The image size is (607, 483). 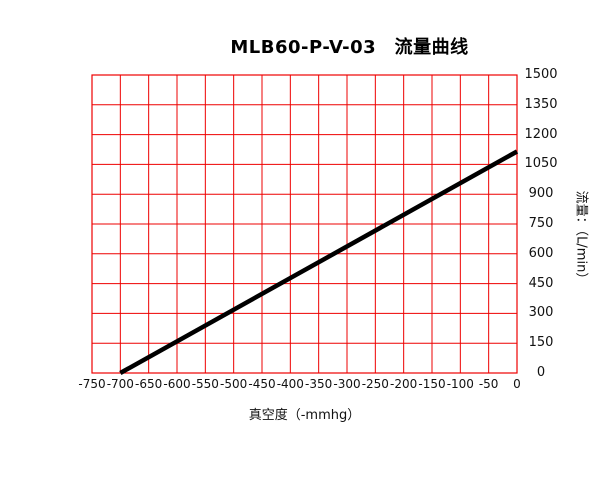 I want to click on y-tick-label: 150, so click(x=541, y=343).